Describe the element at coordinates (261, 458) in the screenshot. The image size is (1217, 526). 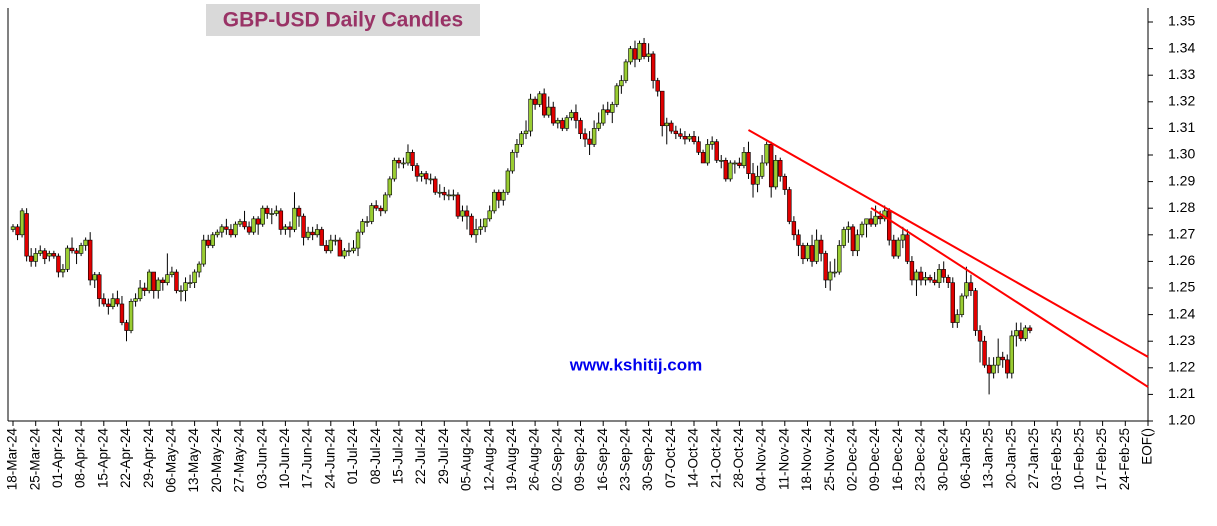
I see `x-tick-label: 03-Jun-24` at that location.